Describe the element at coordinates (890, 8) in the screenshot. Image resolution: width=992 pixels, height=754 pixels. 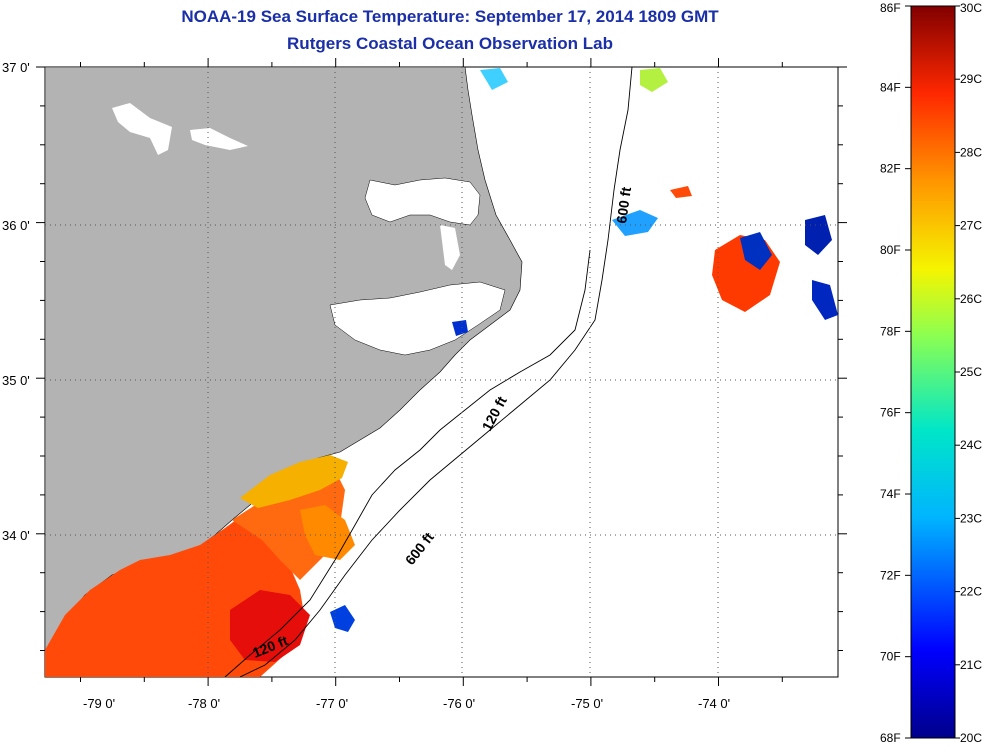
I see `colorbar-fahrenheit-label: 86F` at that location.